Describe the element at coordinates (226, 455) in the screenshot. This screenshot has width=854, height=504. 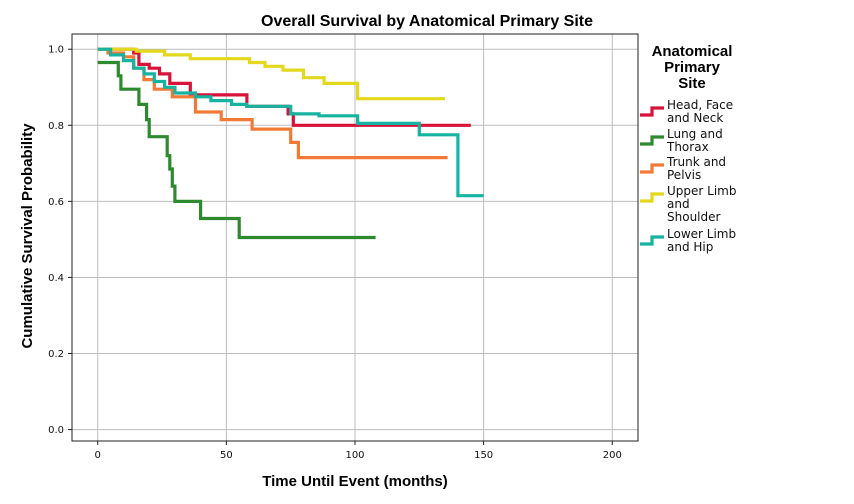
I see `x-tick-label: 50` at that location.